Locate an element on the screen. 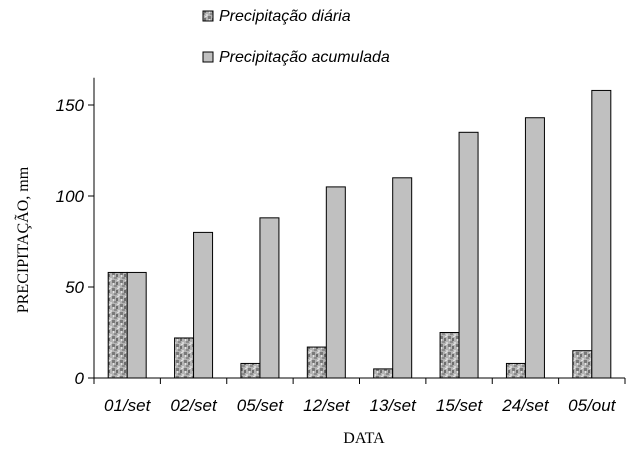  x-tick-label: 01/set is located at coordinates (128, 405).